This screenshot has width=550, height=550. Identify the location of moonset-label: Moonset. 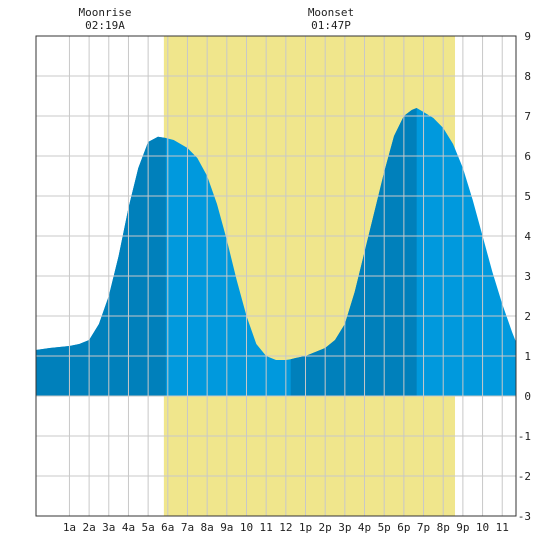
(331, 12).